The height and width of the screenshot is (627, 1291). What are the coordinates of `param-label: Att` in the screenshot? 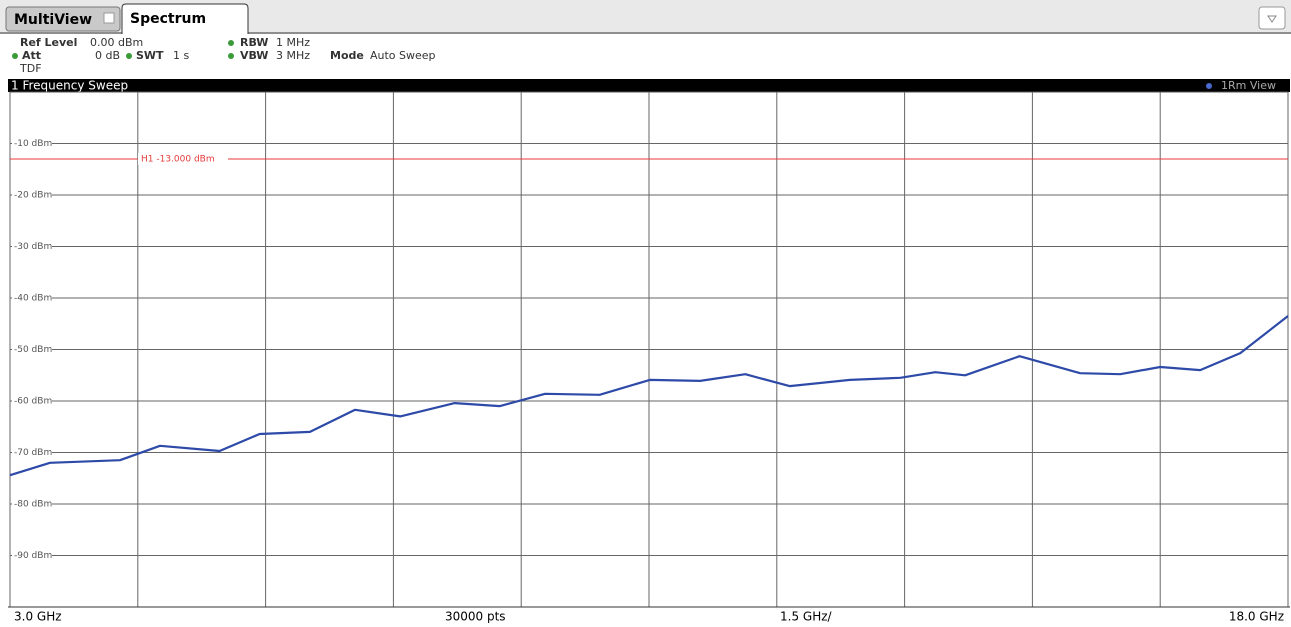 It's located at (31, 55).